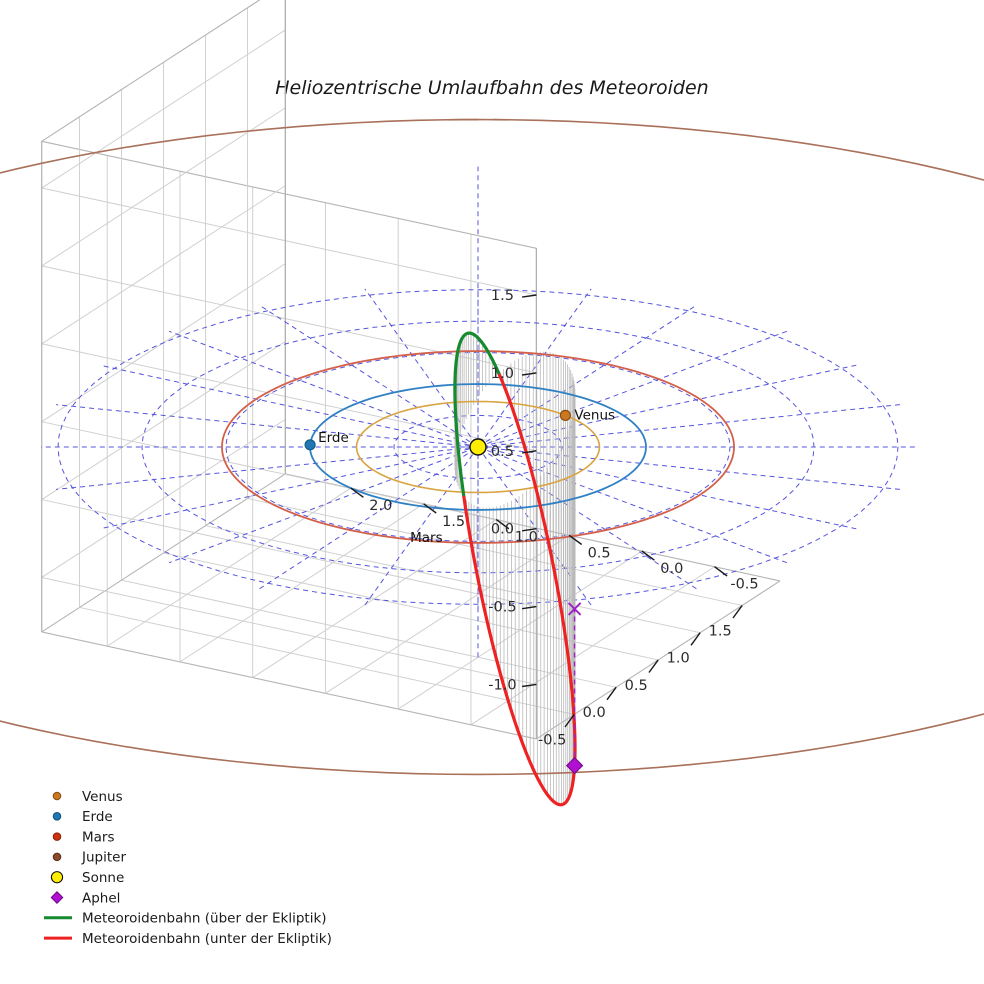 This screenshot has height=984, width=984. What do you see at coordinates (502, 608) in the screenshot?
I see `ztick-4: -0.5` at bounding box center [502, 608].